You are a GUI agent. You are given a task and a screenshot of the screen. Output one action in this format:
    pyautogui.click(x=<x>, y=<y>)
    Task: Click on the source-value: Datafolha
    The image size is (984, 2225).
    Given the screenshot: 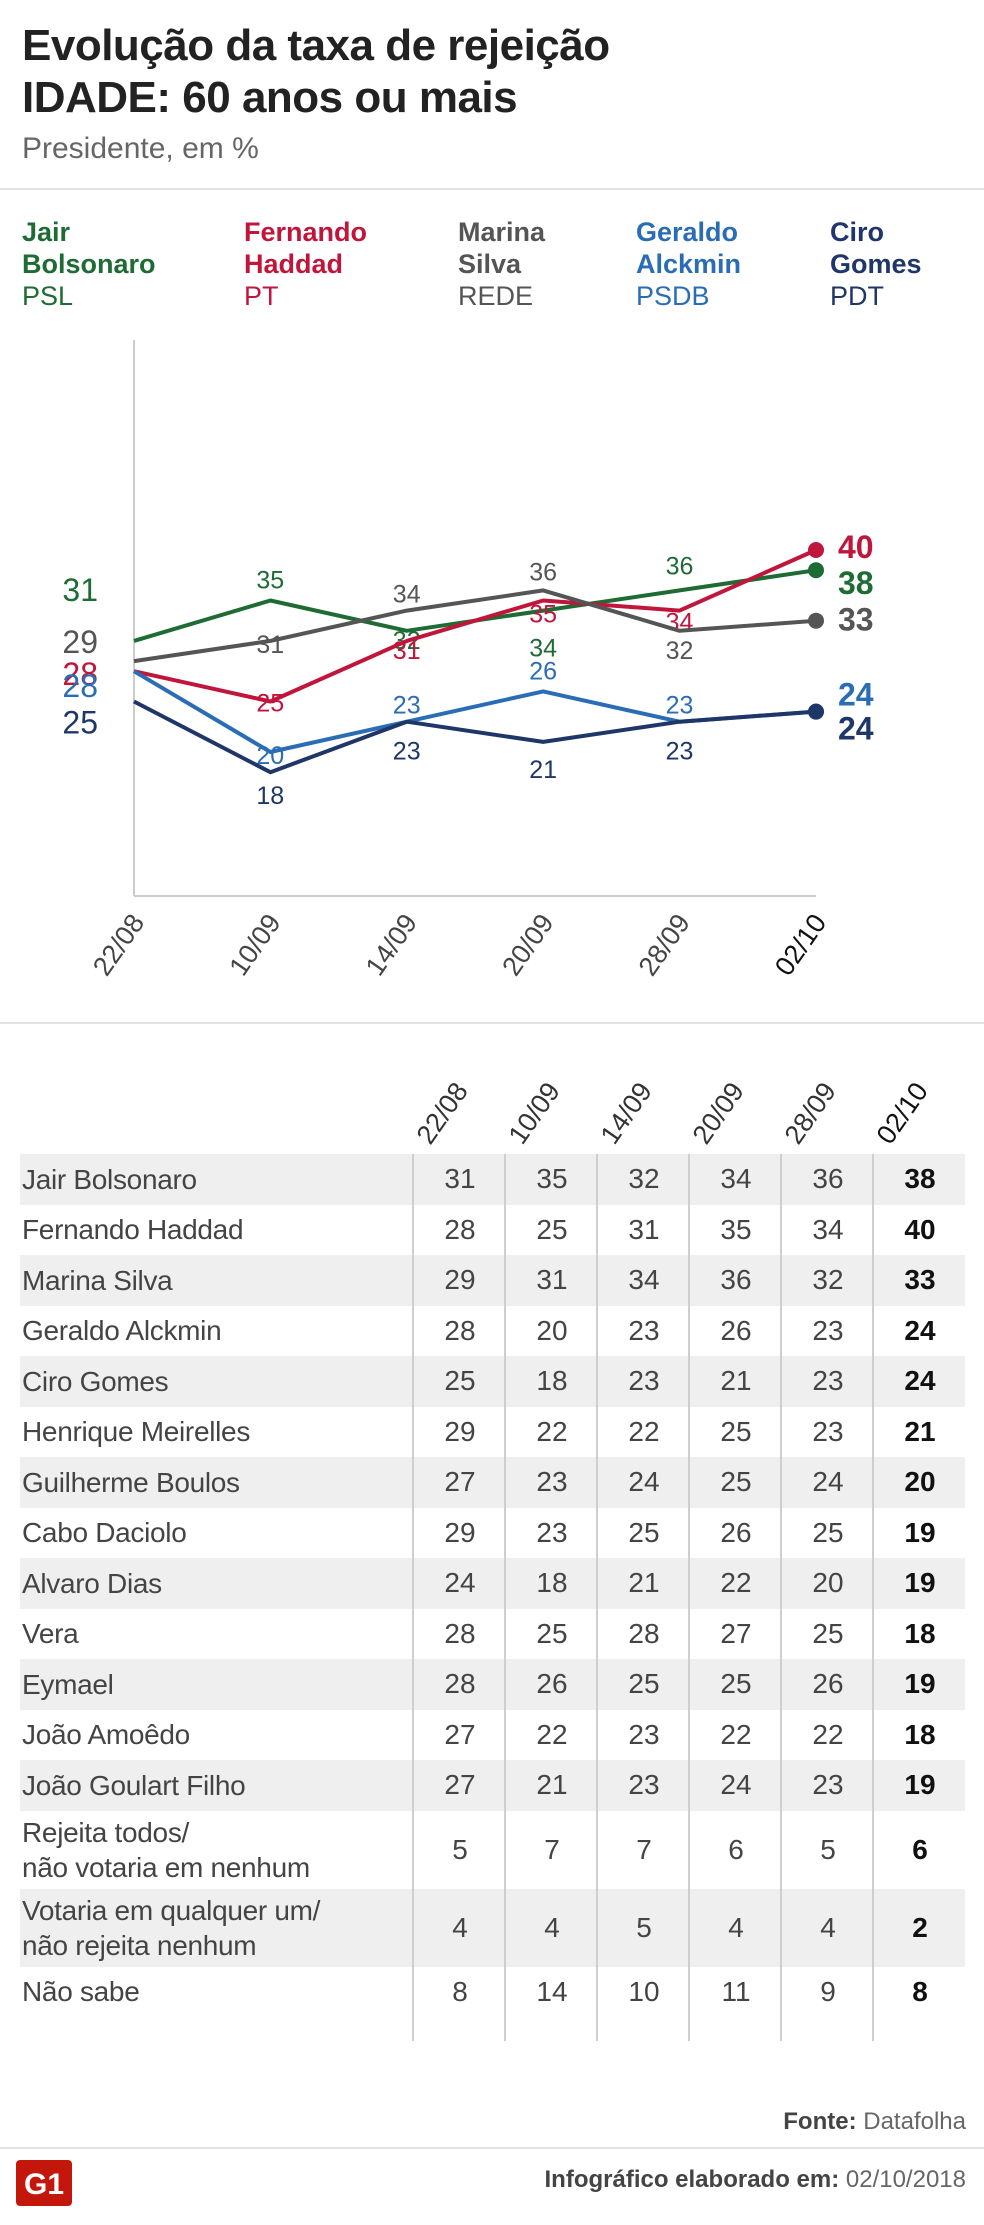 What is the action you would take?
    pyautogui.click(x=914, y=2121)
    